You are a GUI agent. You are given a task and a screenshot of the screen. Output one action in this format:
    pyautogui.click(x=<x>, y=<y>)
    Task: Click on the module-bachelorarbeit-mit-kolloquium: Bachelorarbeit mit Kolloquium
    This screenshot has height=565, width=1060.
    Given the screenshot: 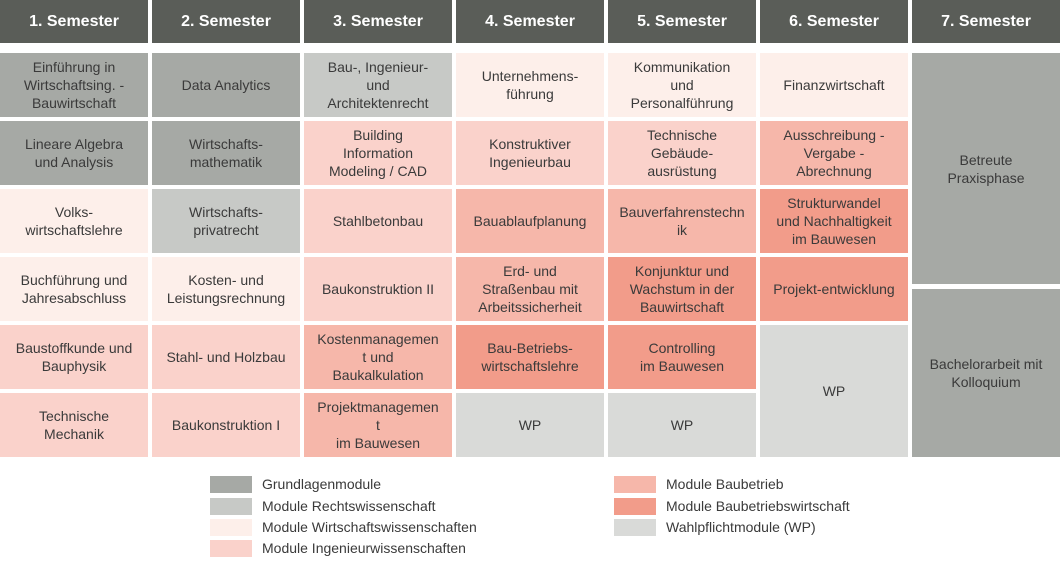 What is the action you would take?
    pyautogui.click(x=986, y=373)
    